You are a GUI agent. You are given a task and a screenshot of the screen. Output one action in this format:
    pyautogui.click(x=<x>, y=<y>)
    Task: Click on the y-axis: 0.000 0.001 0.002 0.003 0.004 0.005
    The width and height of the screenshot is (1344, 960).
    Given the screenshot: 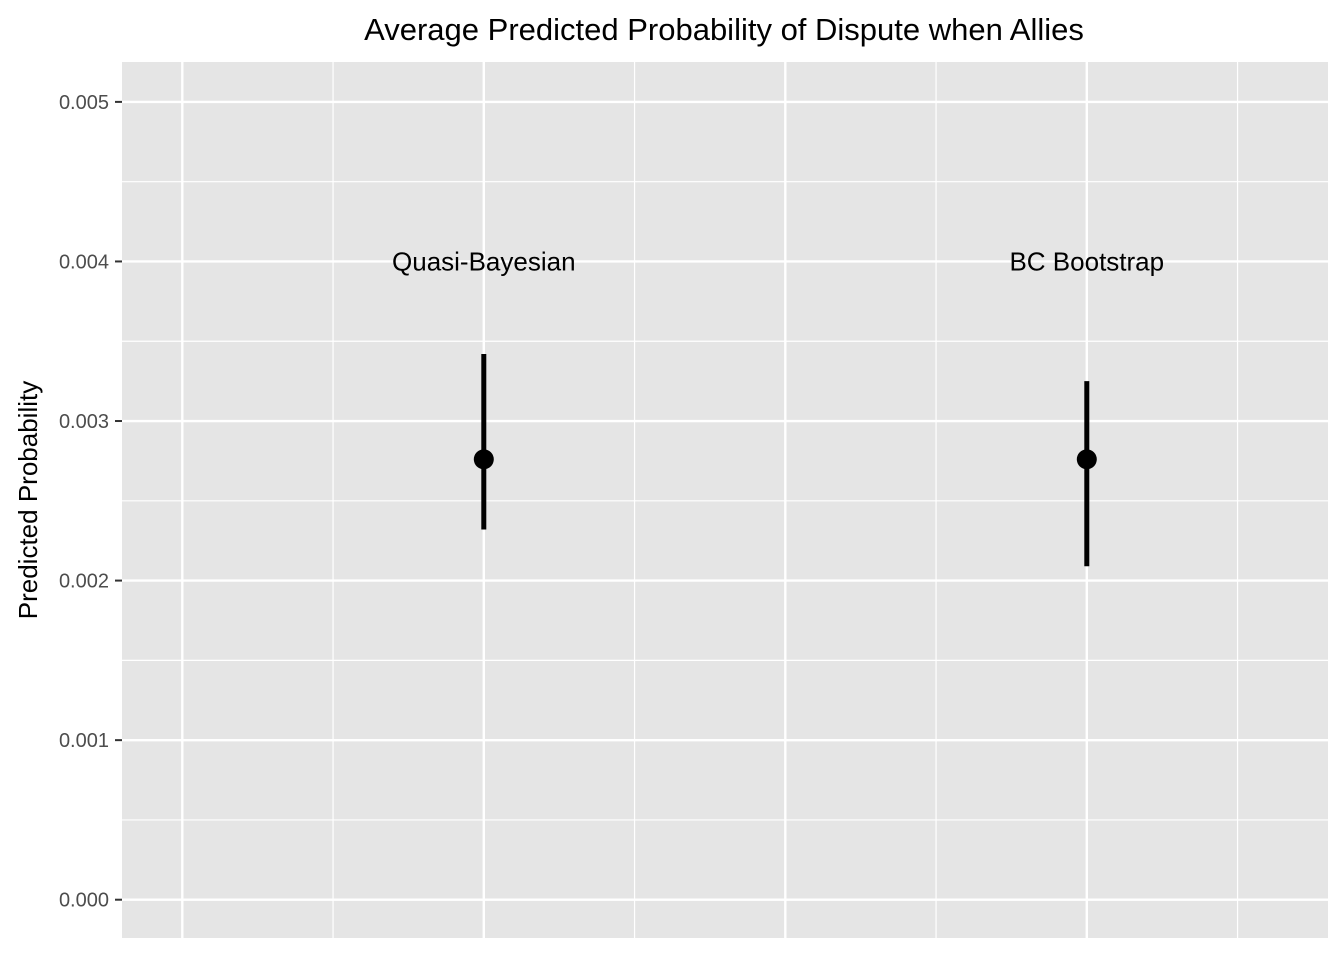 What is the action you would take?
    pyautogui.click(x=90, y=502)
    